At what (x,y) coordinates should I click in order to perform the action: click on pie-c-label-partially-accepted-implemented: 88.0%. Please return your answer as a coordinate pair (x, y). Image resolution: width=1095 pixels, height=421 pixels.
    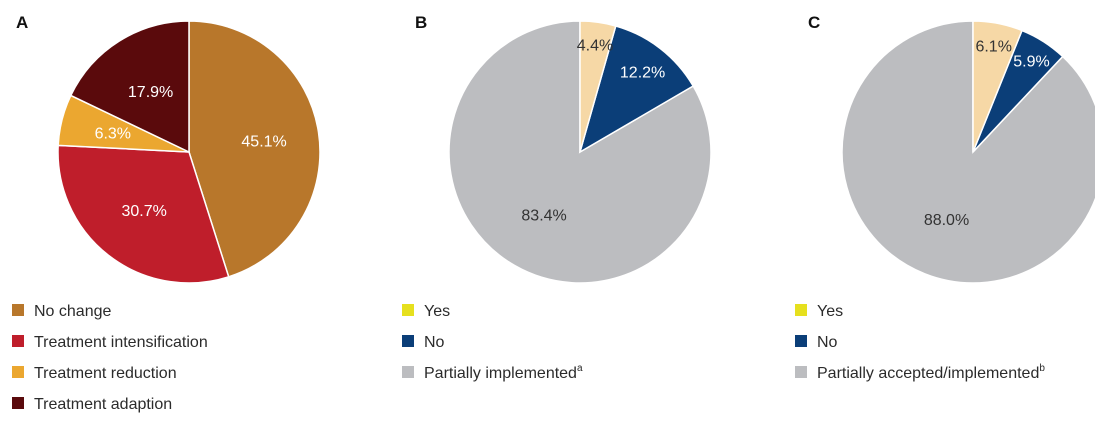
    Looking at the image, I should click on (946, 220).